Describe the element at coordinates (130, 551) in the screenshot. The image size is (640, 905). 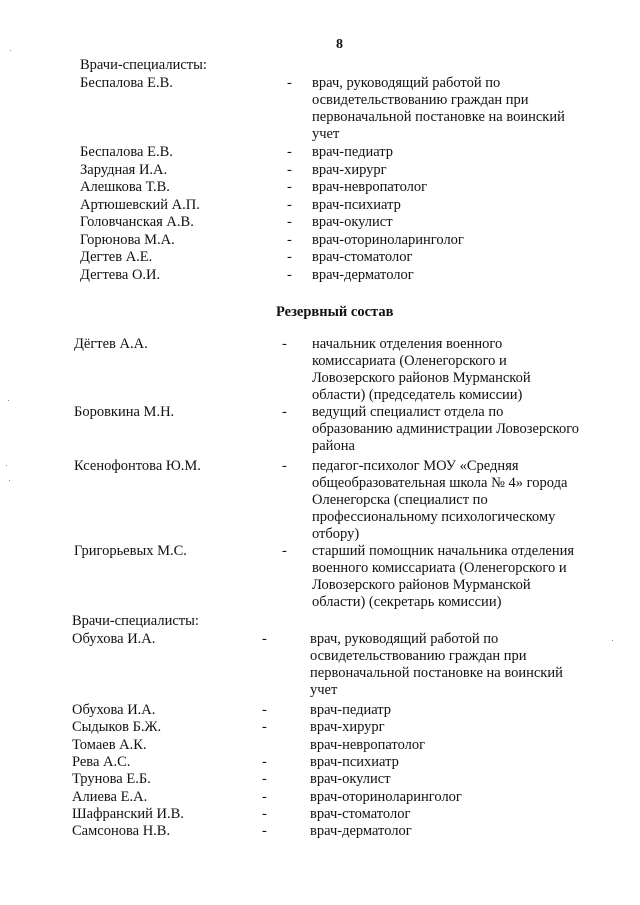
I see `member-name: Григорьевых М.С.` at that location.